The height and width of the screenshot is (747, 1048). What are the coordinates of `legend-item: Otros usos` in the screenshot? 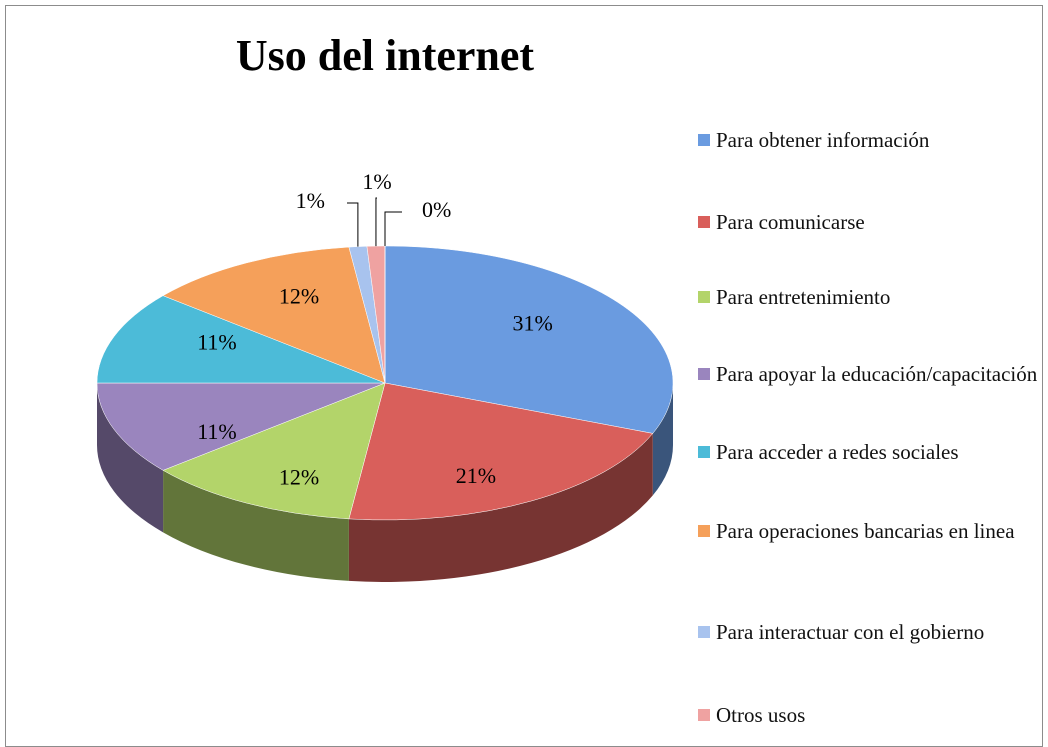 It's located at (872, 715).